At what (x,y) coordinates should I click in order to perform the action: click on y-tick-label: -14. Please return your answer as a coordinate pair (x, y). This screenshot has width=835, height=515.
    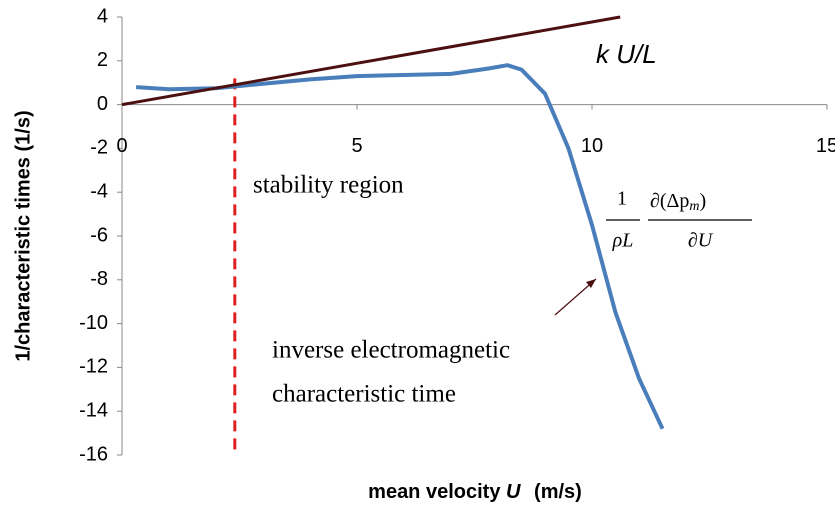
    Looking at the image, I should click on (93, 410).